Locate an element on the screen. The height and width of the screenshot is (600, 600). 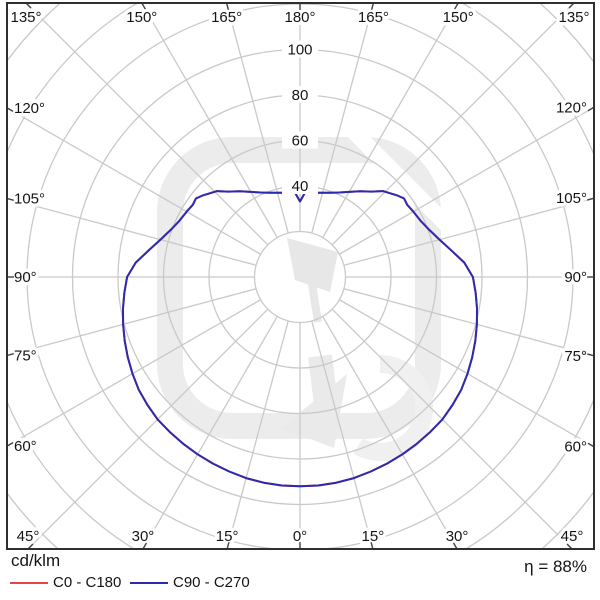
angle-label-30-left: 30° is located at coordinates (143, 536).